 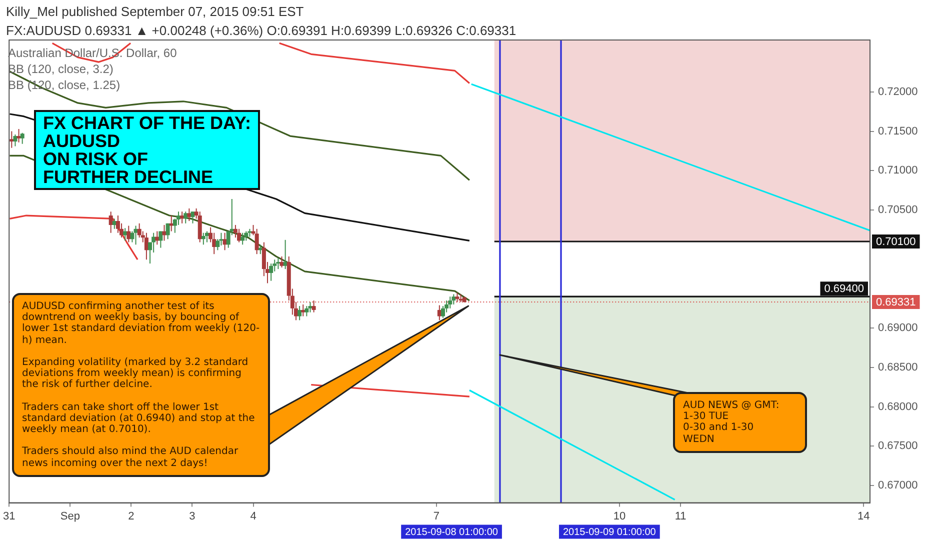 I want to click on y-tick-label: 0.68500, so click(x=898, y=367).